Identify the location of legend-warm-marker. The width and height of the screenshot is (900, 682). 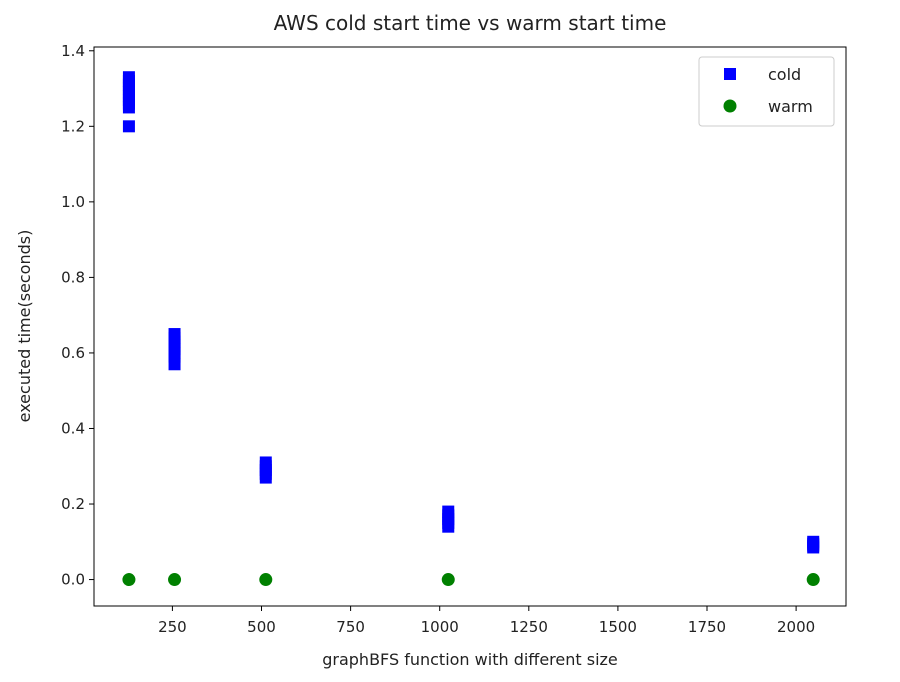
(730, 106).